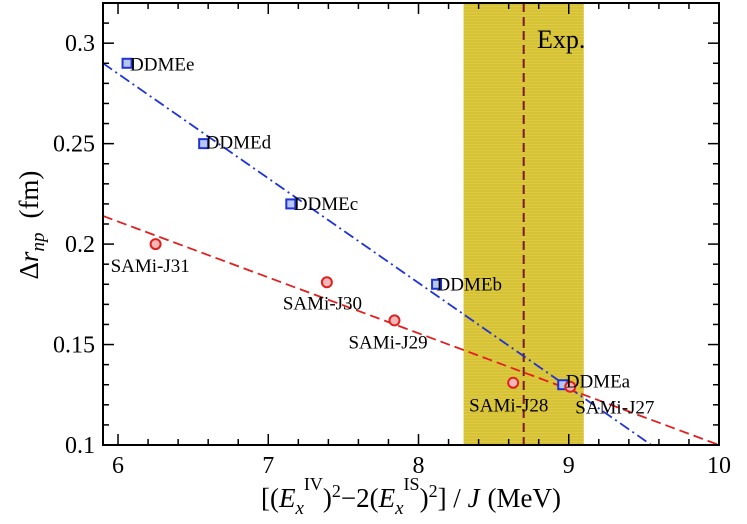 The image size is (747, 524). Describe the element at coordinates (569, 466) in the screenshot. I see `x-tick-label: 9` at that location.